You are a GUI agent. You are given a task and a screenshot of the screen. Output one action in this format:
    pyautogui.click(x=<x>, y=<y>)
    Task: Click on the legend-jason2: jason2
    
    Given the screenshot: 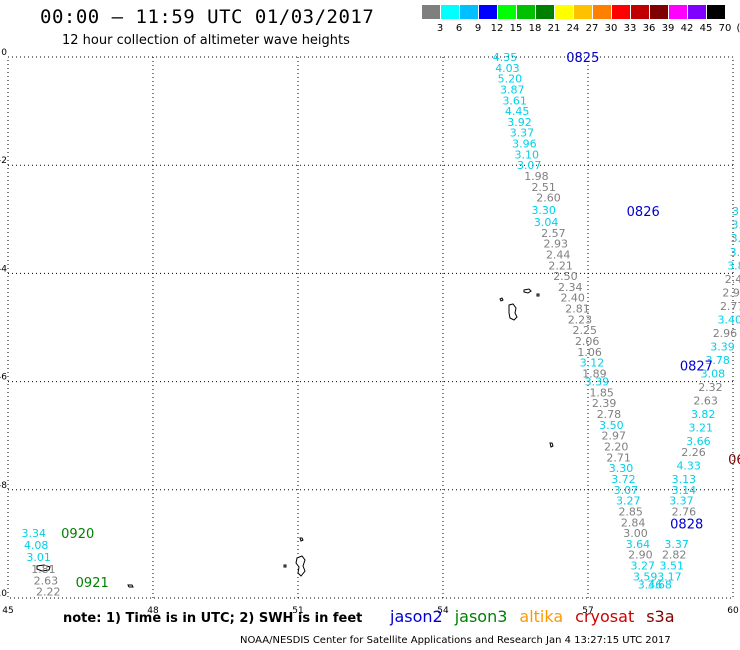 What is the action you would take?
    pyautogui.click(x=416, y=616)
    